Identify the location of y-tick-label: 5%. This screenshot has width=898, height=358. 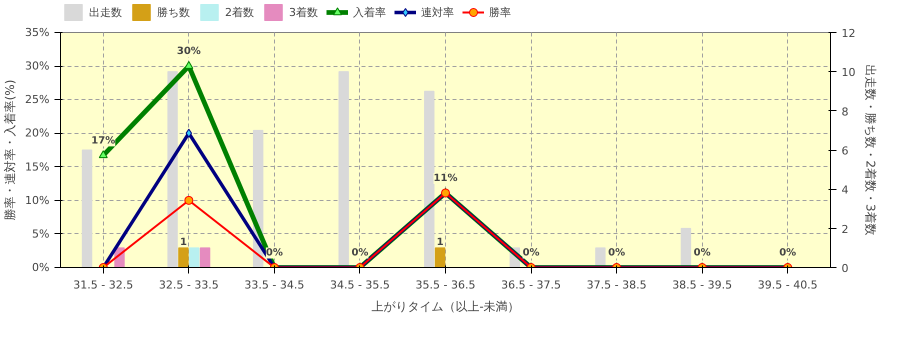
(41, 233).